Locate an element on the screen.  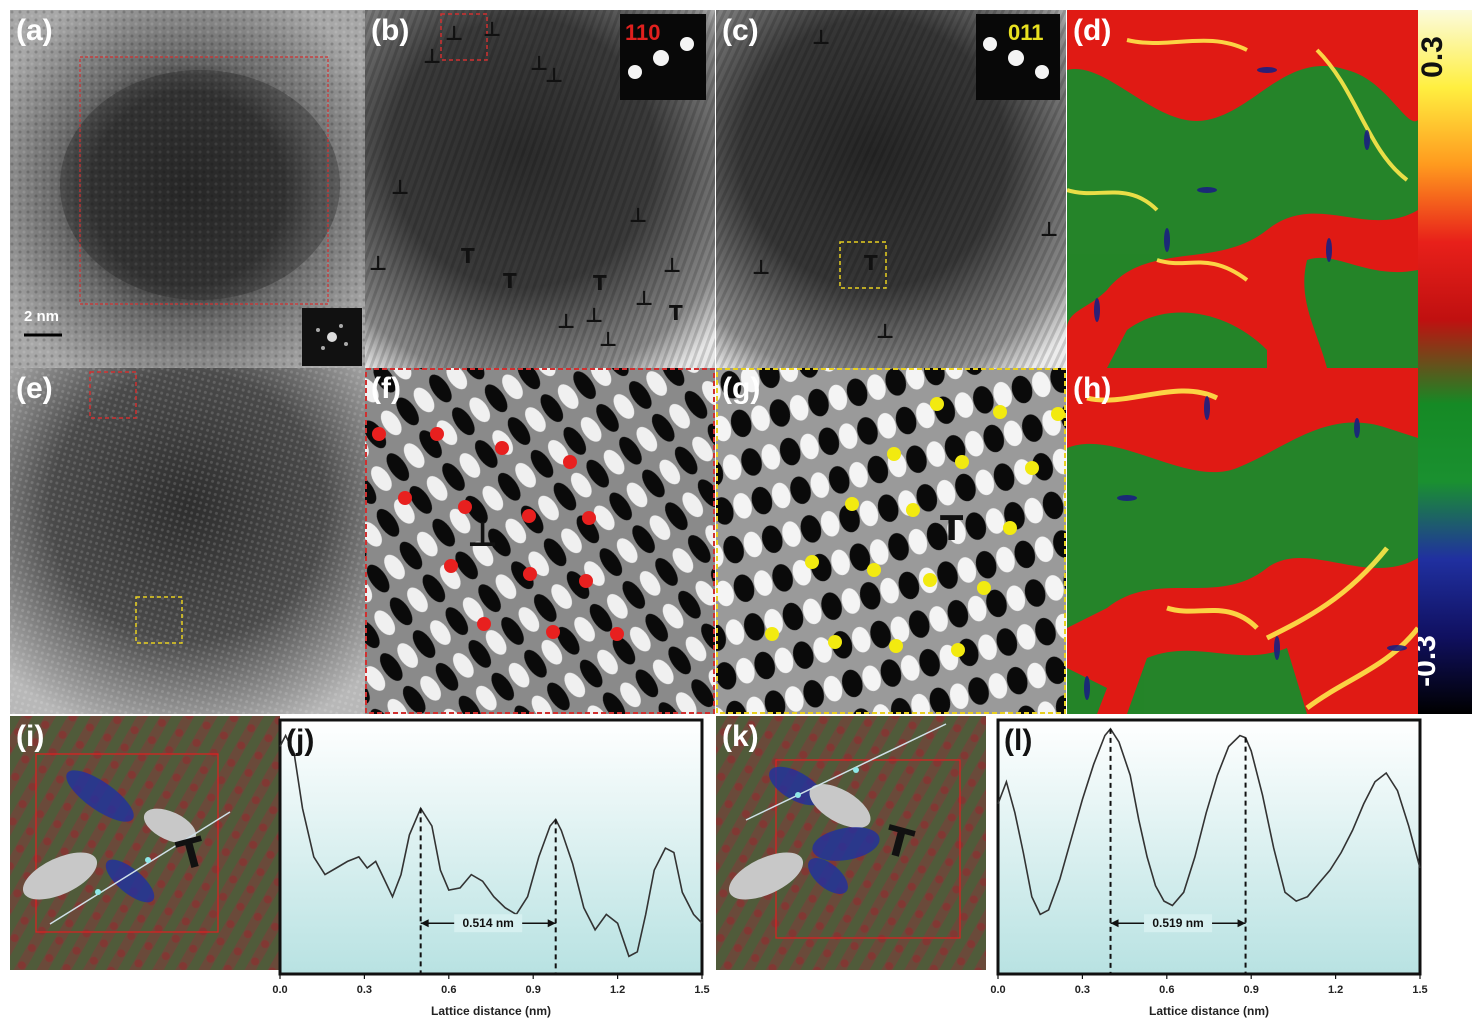
panel-d: (d) is located at coordinates (1242, 189).